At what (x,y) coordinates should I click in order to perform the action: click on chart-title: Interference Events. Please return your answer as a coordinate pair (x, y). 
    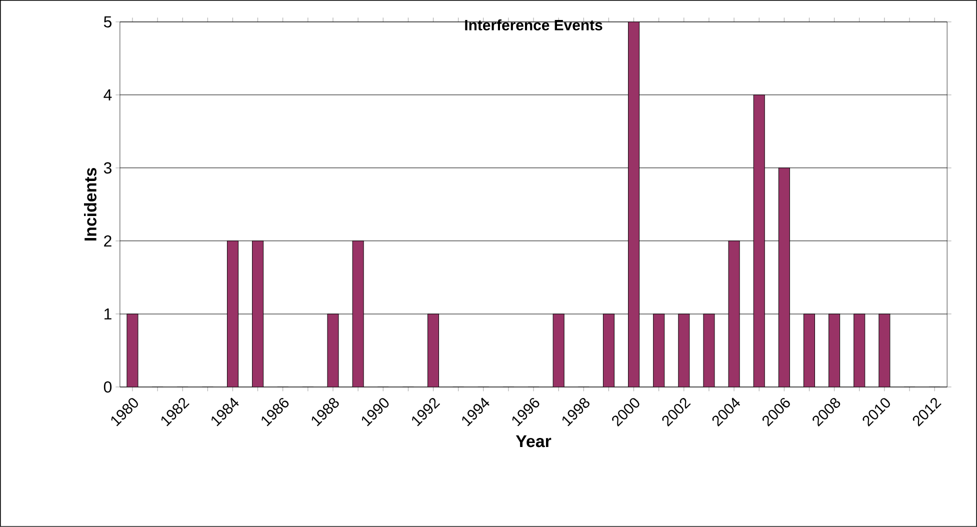
    Looking at the image, I should click on (533, 24).